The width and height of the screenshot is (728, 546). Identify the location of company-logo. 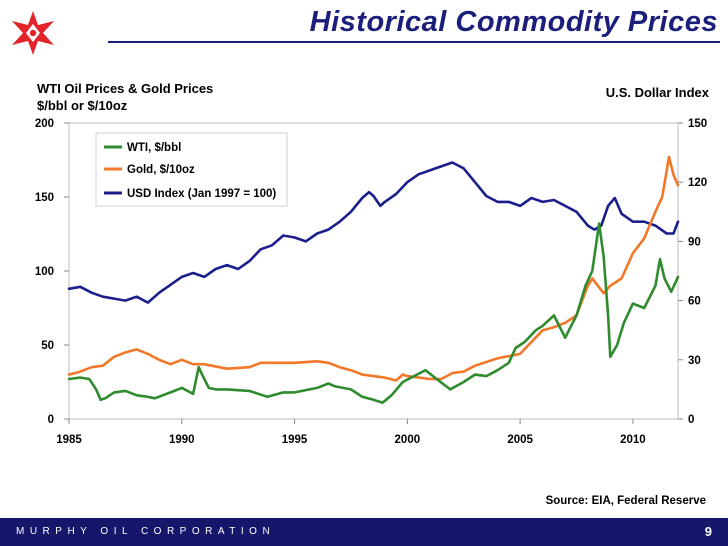
(33, 33).